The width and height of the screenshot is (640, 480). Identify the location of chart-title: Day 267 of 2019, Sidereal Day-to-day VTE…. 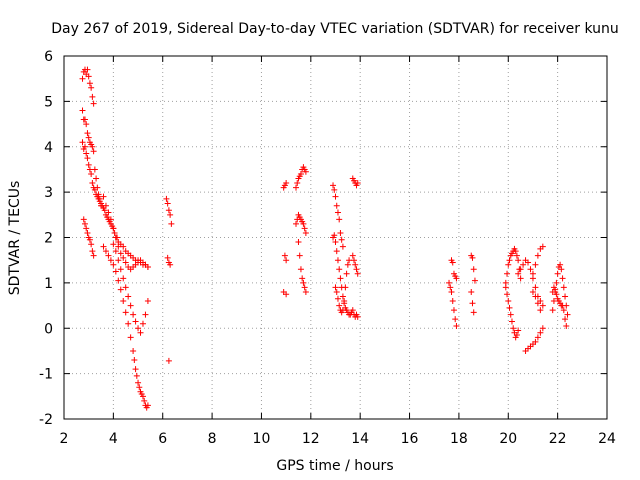
(335, 29).